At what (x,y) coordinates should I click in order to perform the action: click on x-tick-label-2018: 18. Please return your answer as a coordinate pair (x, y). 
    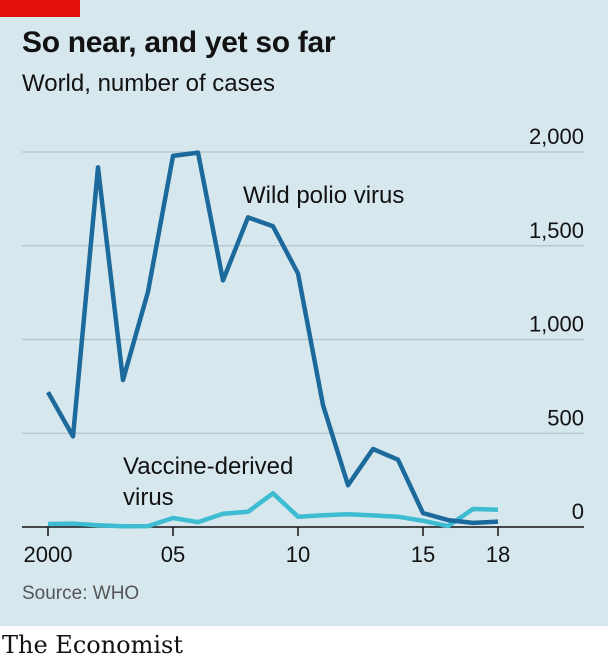
    Looking at the image, I should click on (498, 554).